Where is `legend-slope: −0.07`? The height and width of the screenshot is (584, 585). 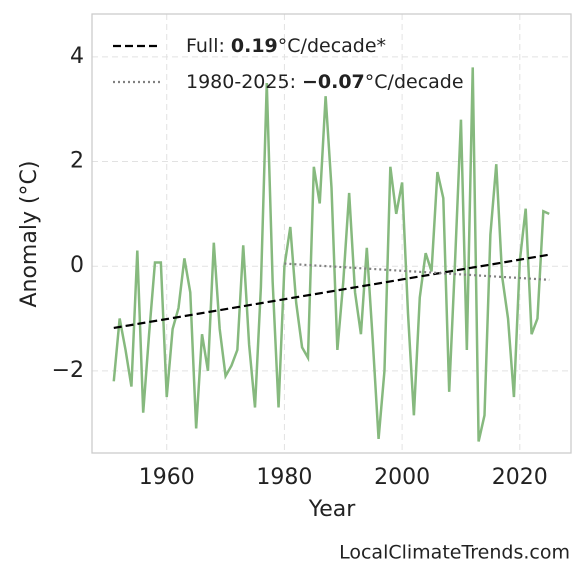
legend-slope: −0.07 is located at coordinates (333, 82).